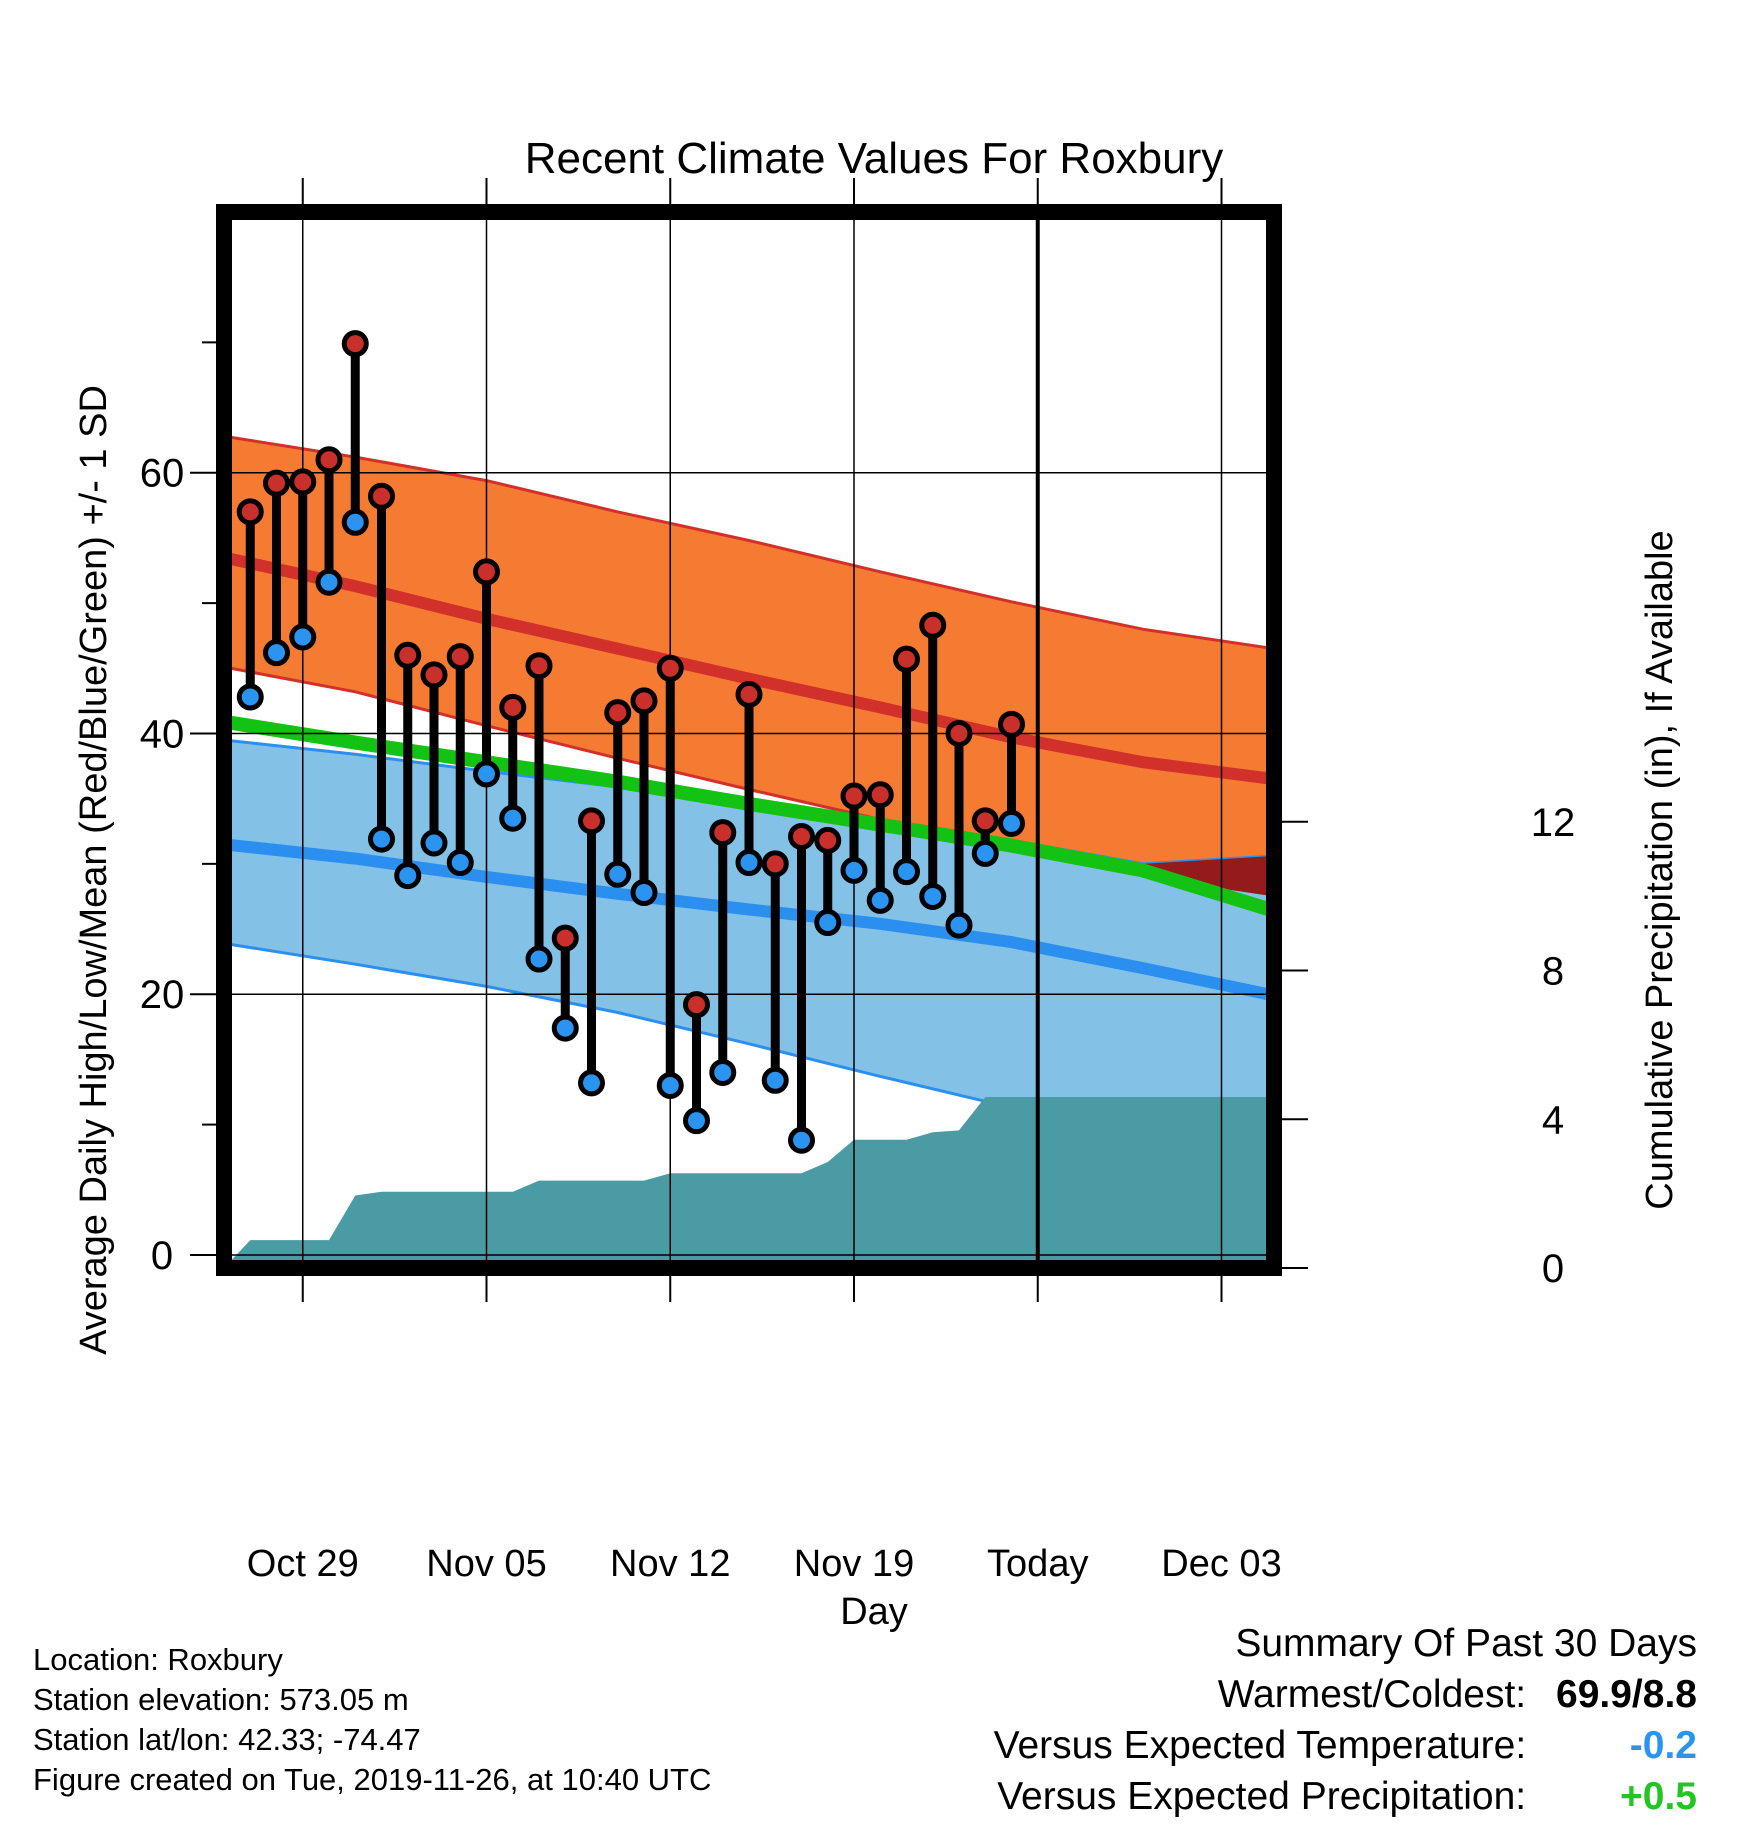  What do you see at coordinates (158, 1659) in the screenshot?
I see `location-text: Location: Roxbury` at bounding box center [158, 1659].